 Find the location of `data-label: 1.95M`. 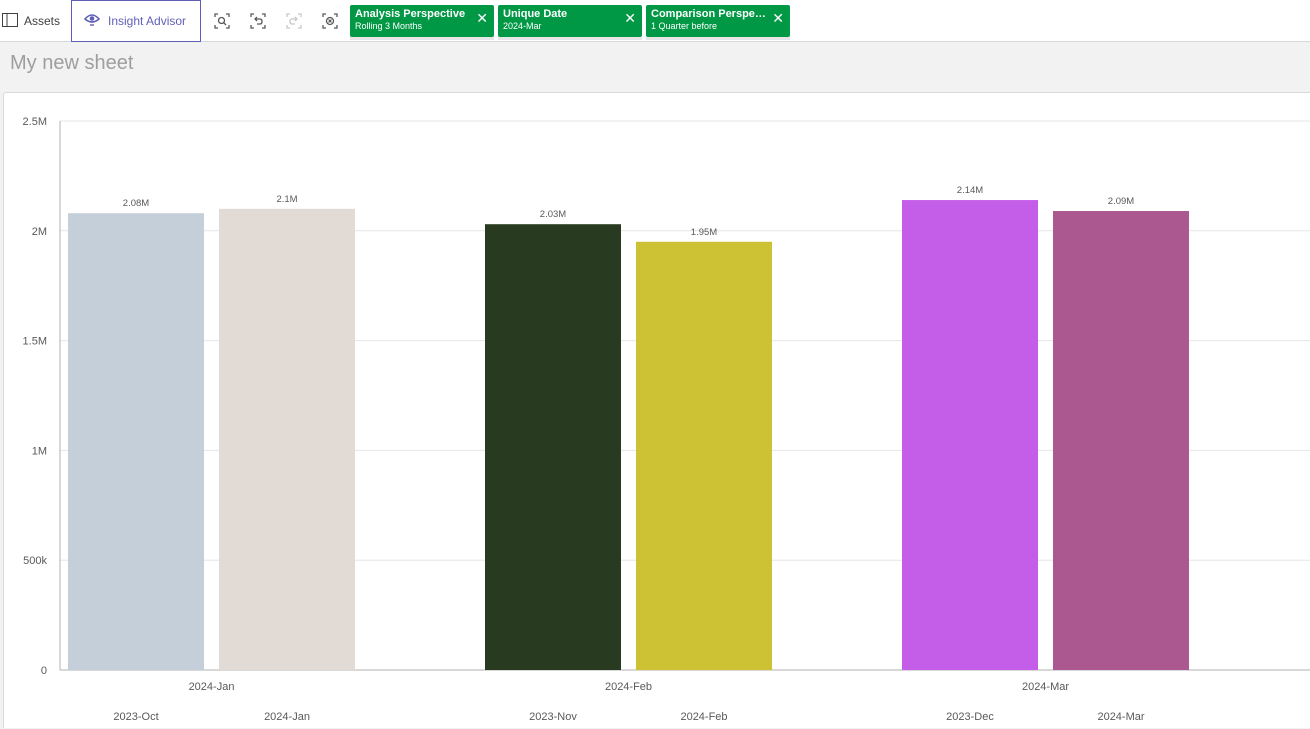

data-label: 1.95M is located at coordinates (704, 232).